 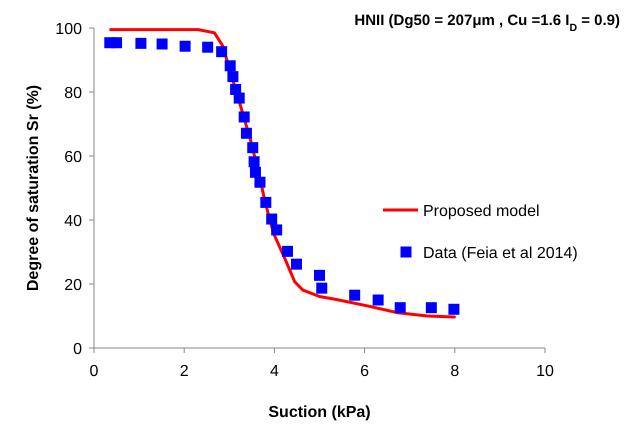 What do you see at coordinates (487, 23) in the screenshot?
I see `chart-title: HNII (Dg50 = 207μm , Cu =1.6 I$_{D}$ = 0.9)` at bounding box center [487, 23].